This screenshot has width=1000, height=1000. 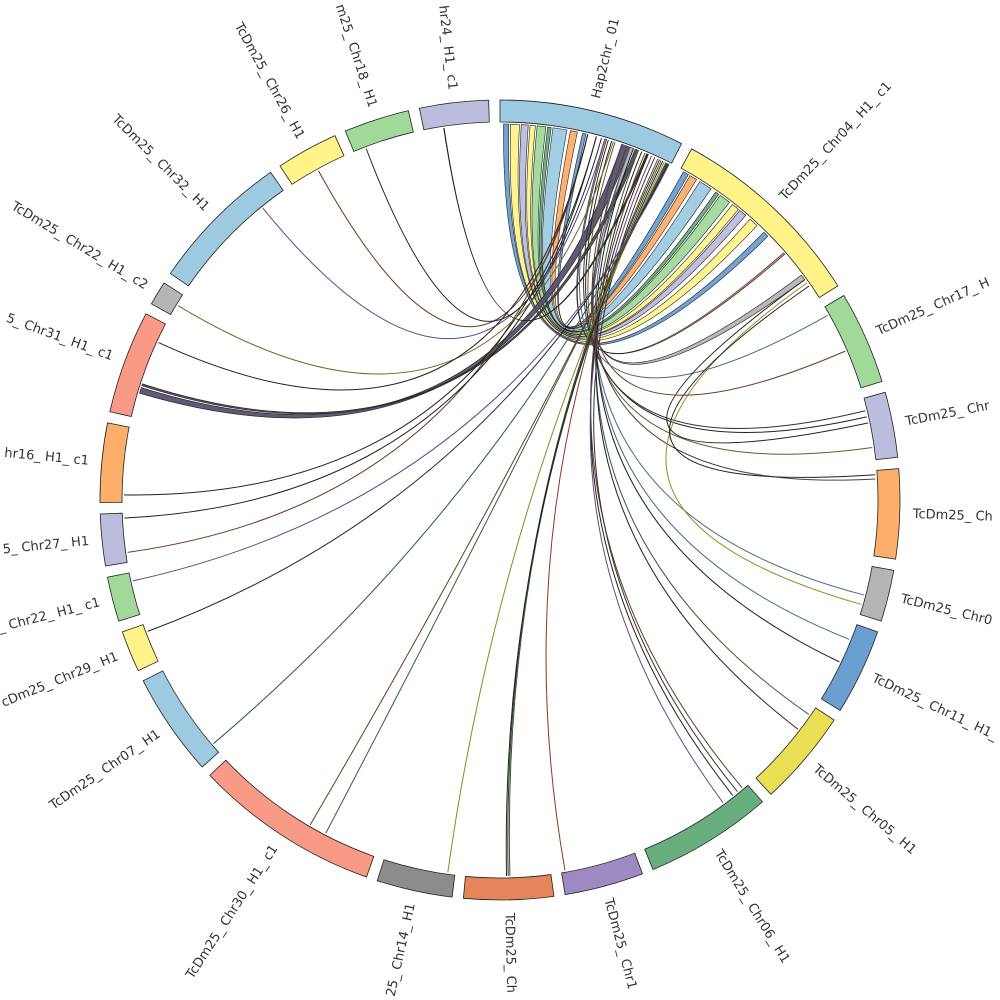 I want to click on chromosome-label: TcDm25_ Chr, so click(x=947, y=413).